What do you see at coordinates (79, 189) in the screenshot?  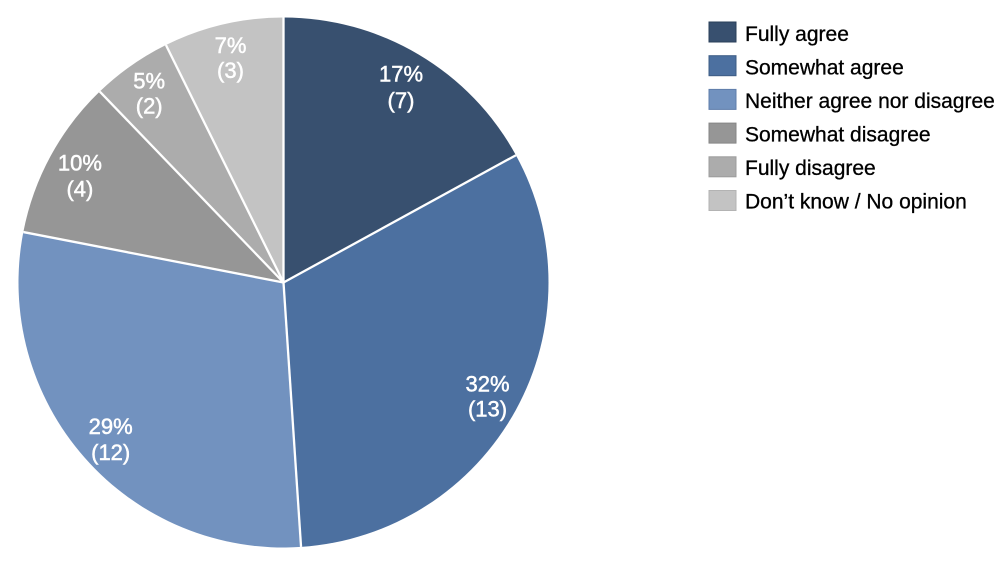 I see `svg-text: (4)` at bounding box center [79, 189].